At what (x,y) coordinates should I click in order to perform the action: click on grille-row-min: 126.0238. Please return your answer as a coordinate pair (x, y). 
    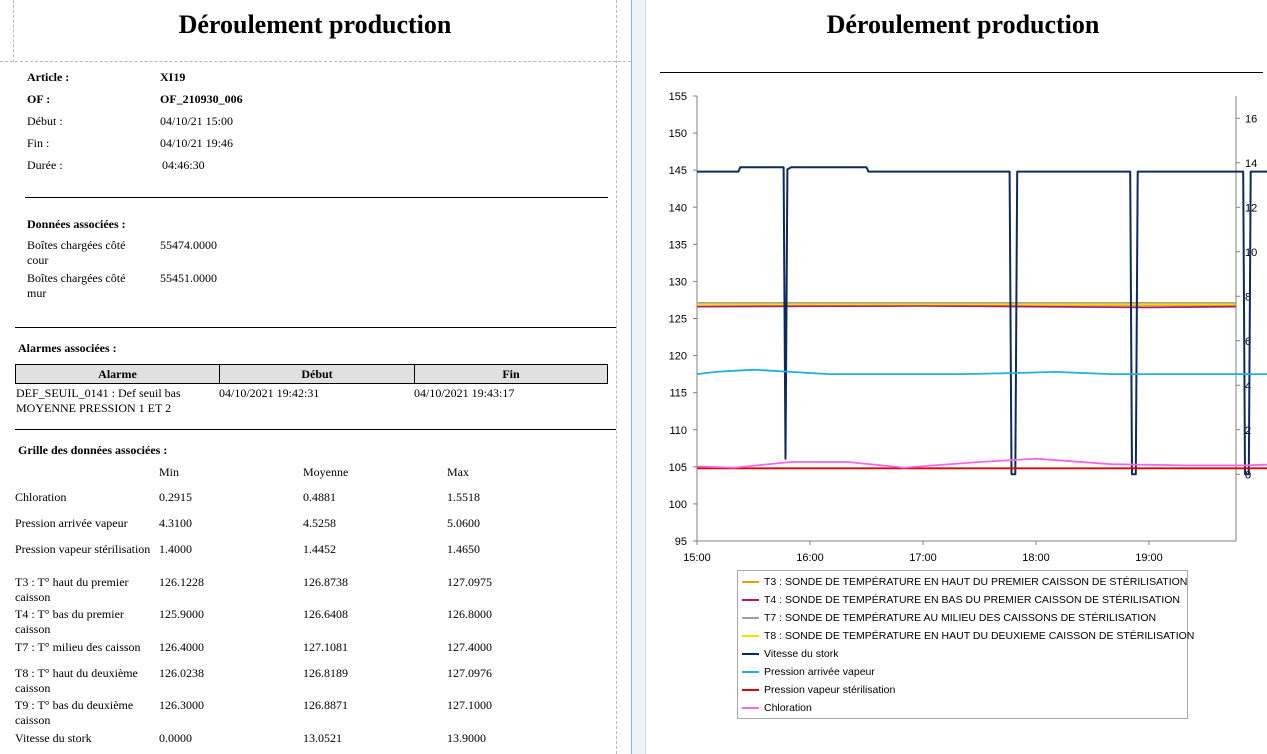
    Looking at the image, I should click on (181, 673).